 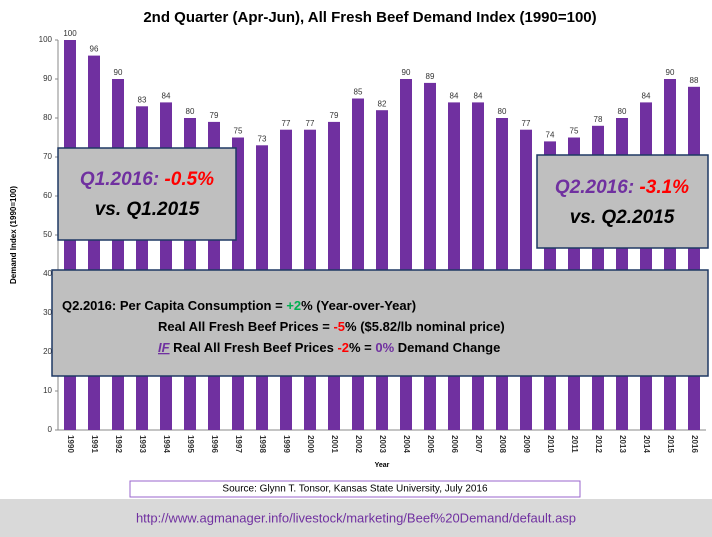 What do you see at coordinates (94, 444) in the screenshot?
I see `x-tick-label: 1991` at bounding box center [94, 444].